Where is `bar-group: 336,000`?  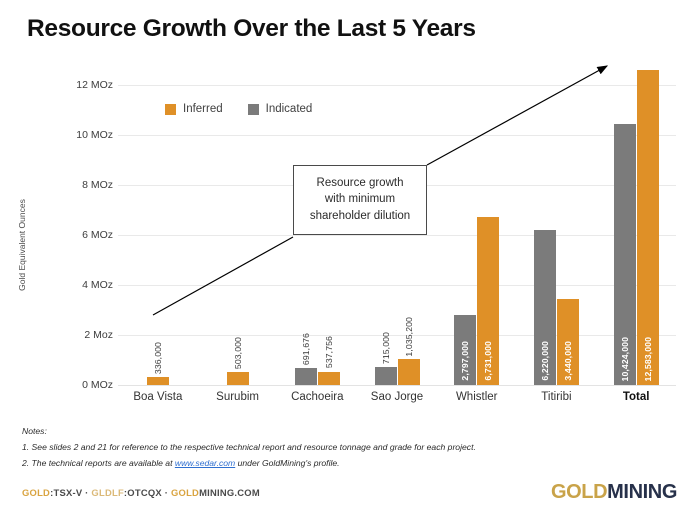
bar-group: 336,000 is located at coordinates (157, 220).